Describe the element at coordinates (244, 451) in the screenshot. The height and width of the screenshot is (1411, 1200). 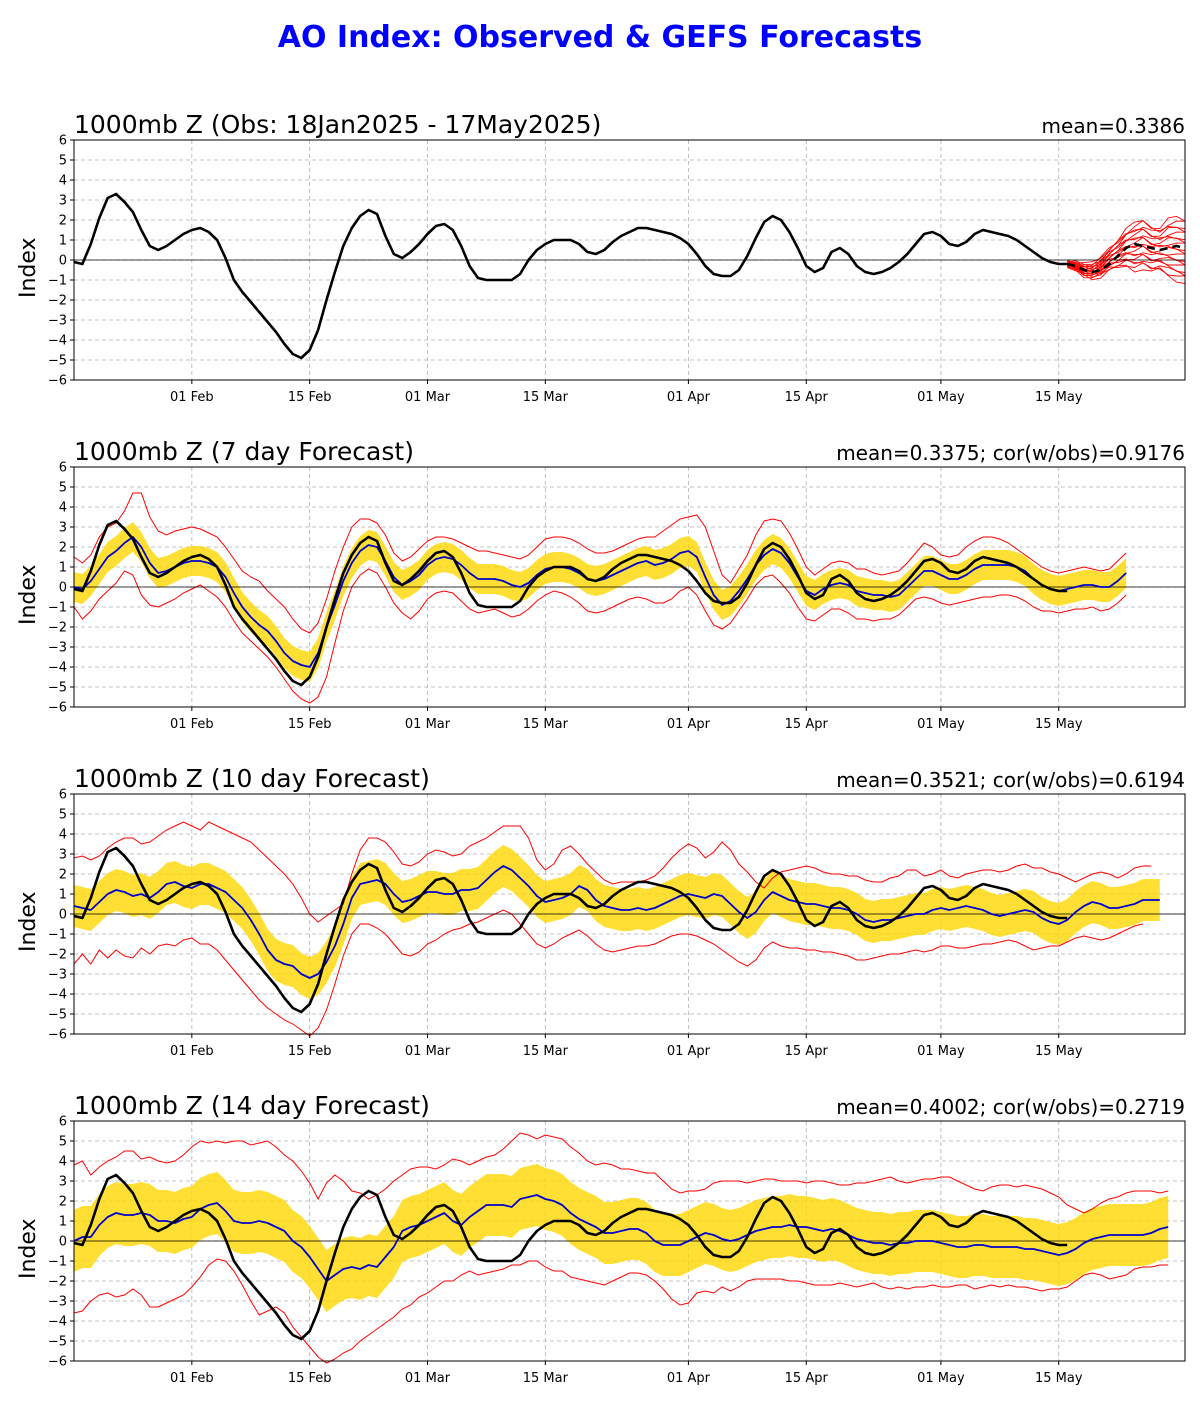
I see `panel-title: 1000mb Z (7 day Forecast)` at that location.